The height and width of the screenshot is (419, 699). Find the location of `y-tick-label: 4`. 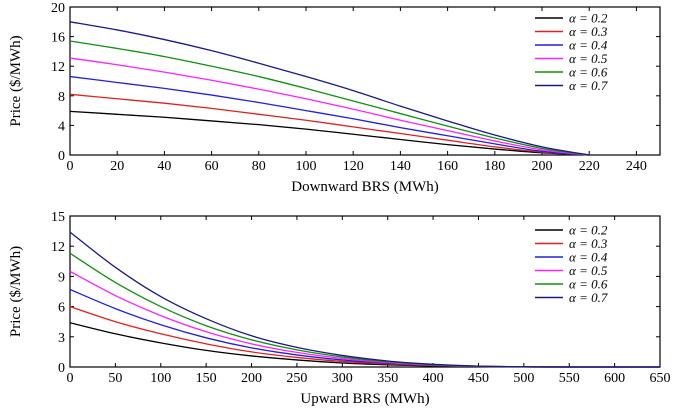

y-tick-label: 4 is located at coordinates (61, 126).